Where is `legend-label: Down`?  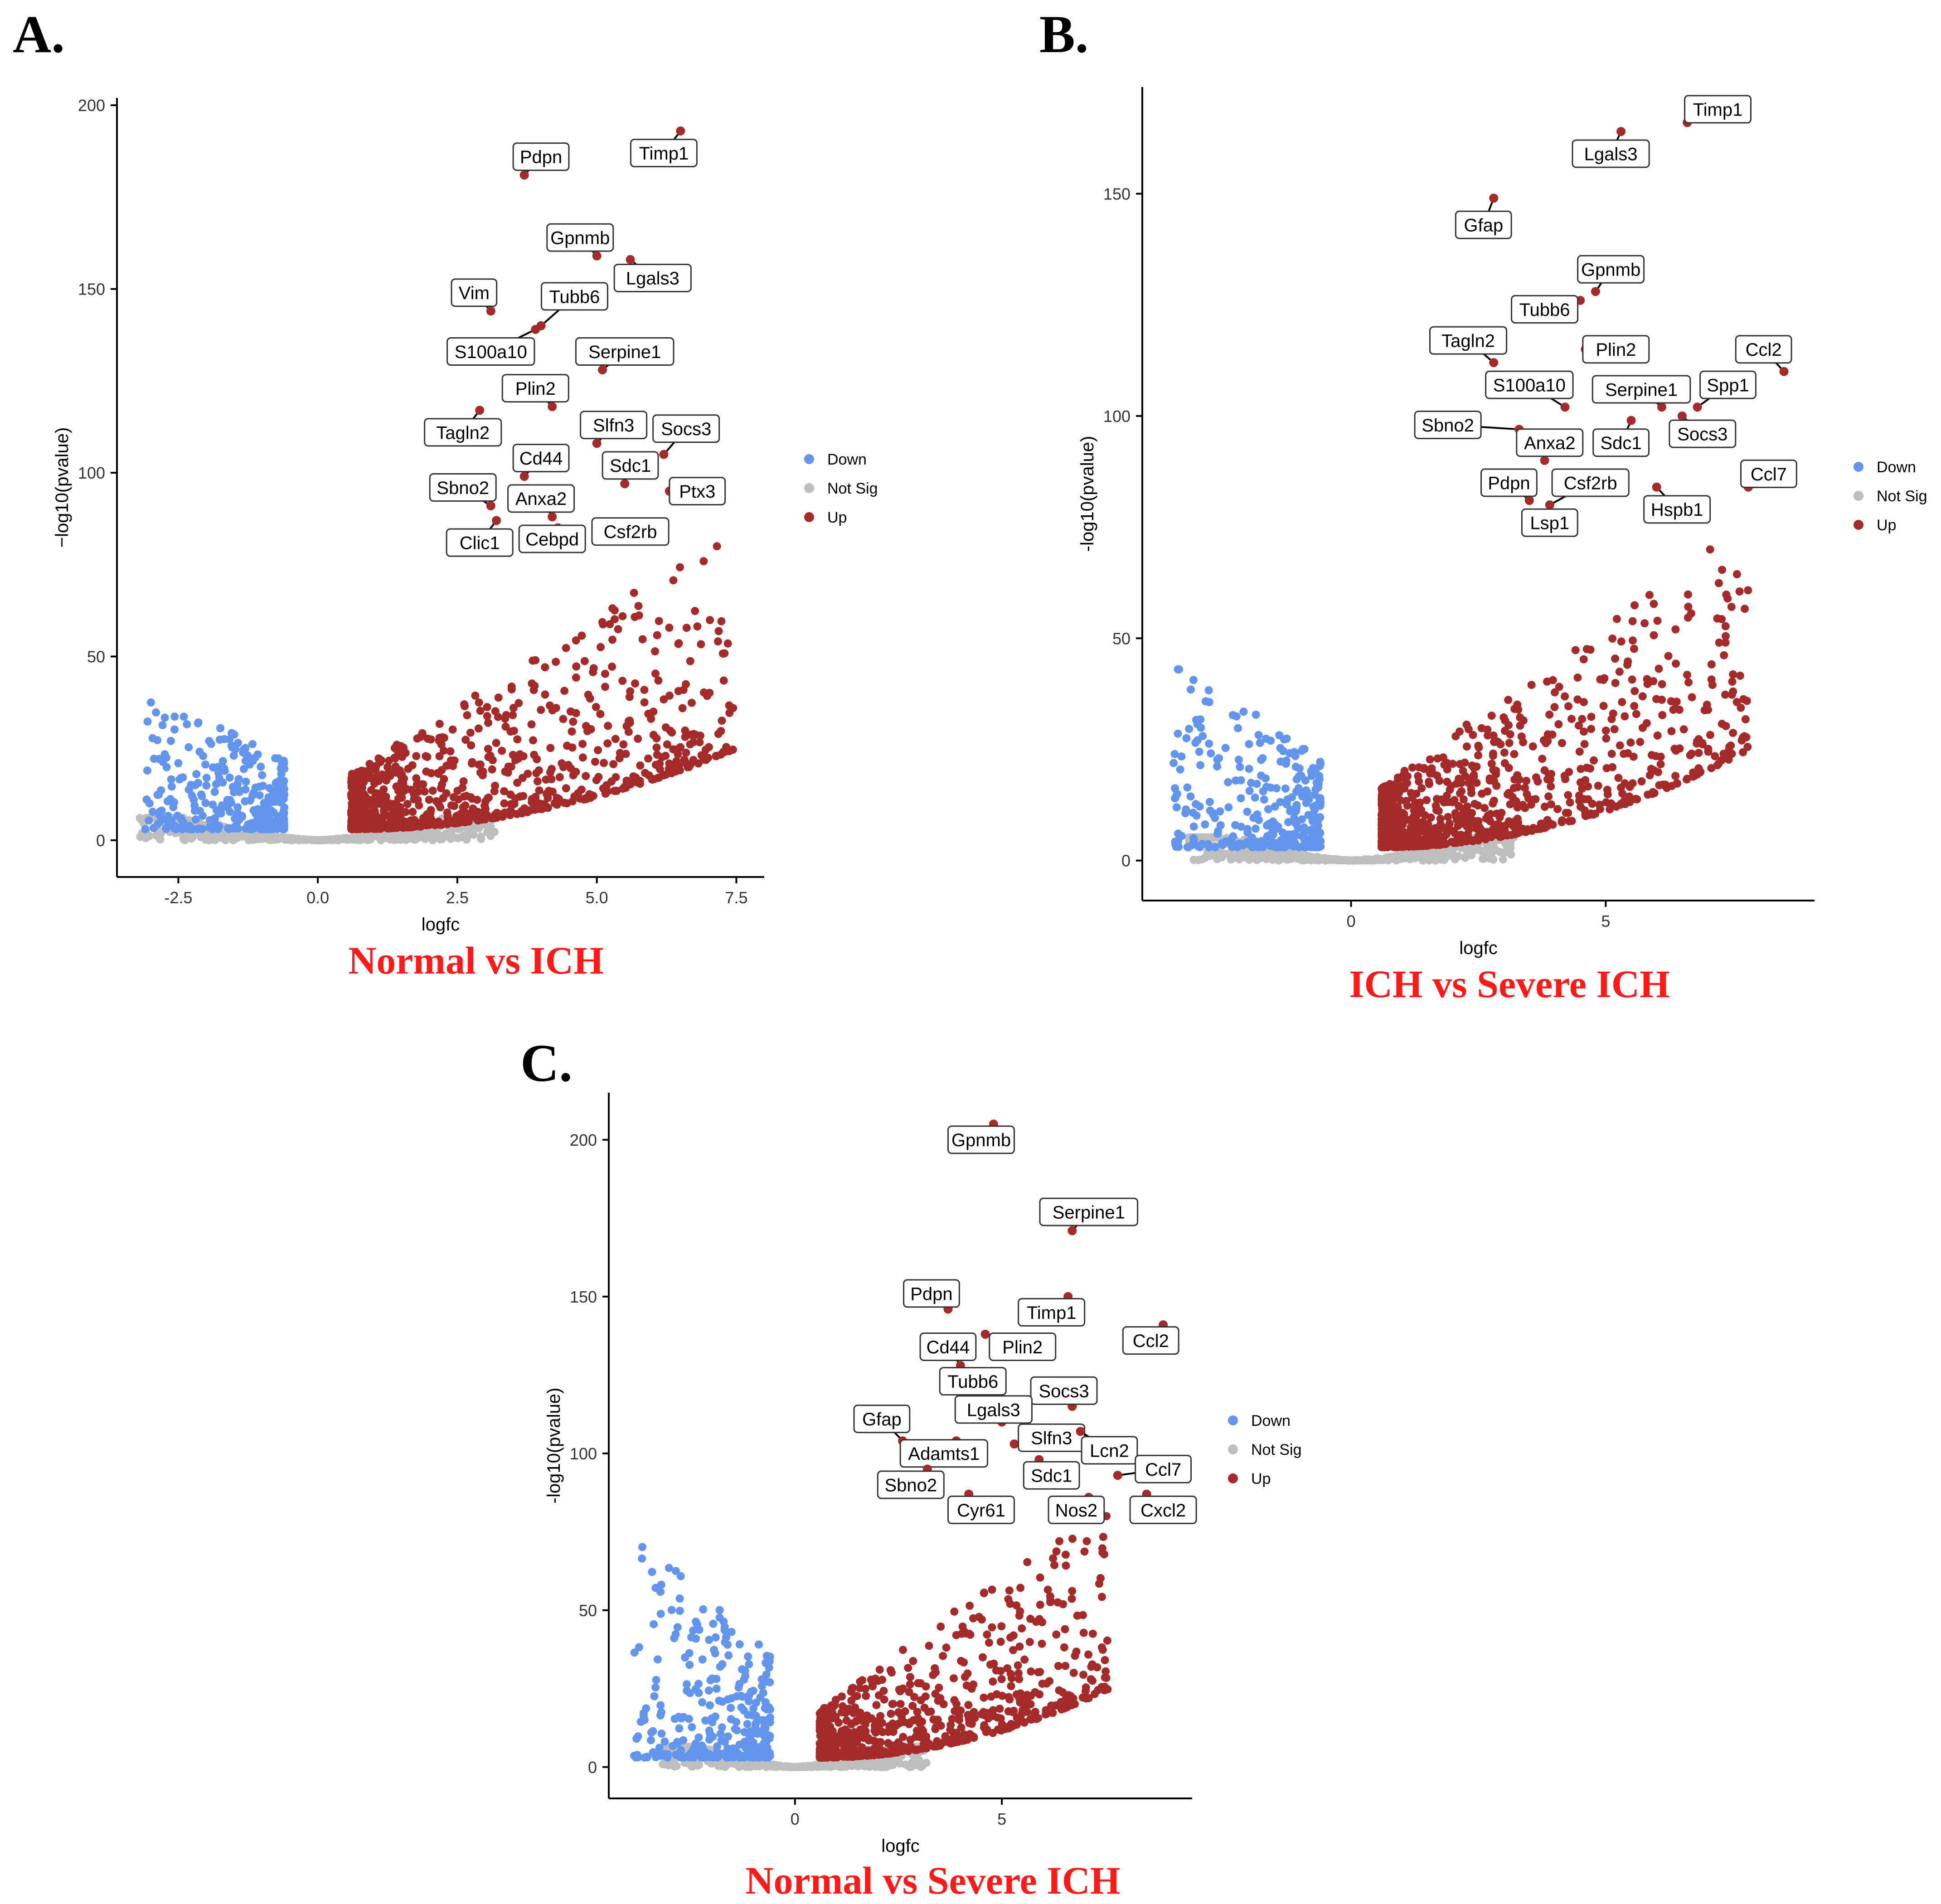 legend-label: Down is located at coordinates (847, 459).